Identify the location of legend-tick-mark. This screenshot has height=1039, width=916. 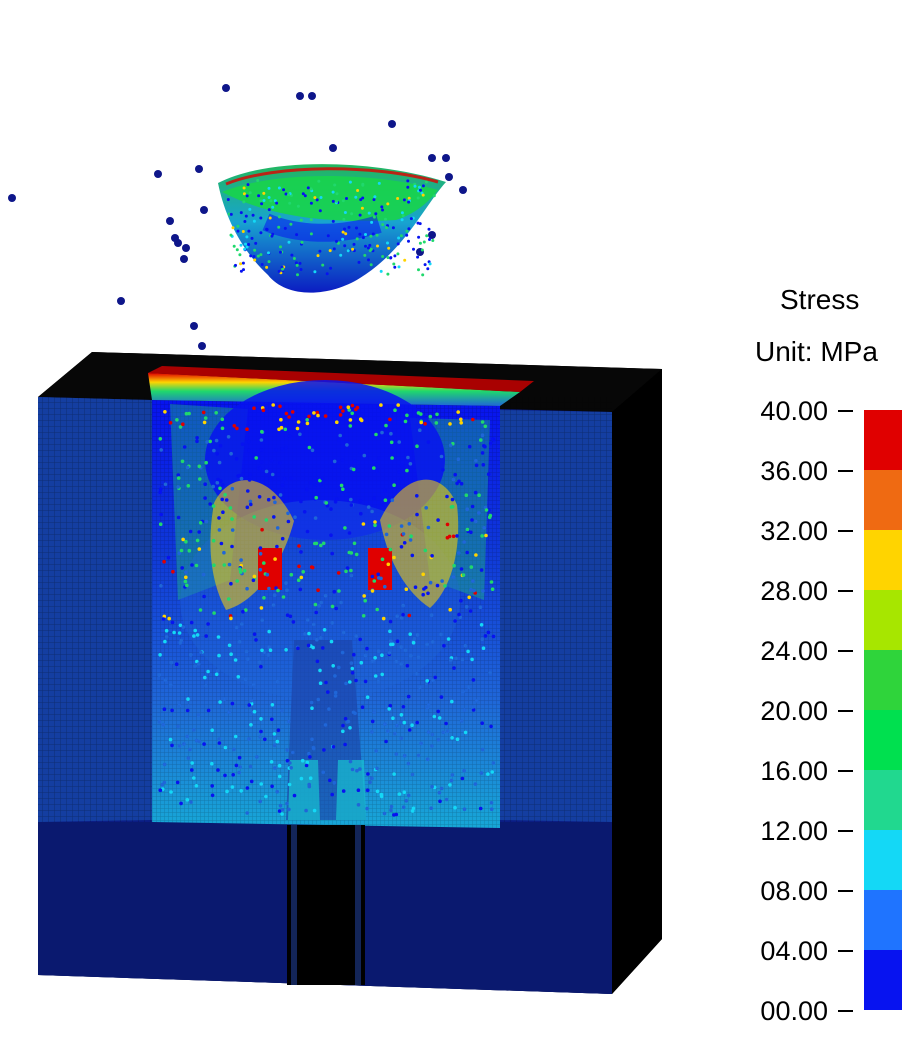
(845, 591).